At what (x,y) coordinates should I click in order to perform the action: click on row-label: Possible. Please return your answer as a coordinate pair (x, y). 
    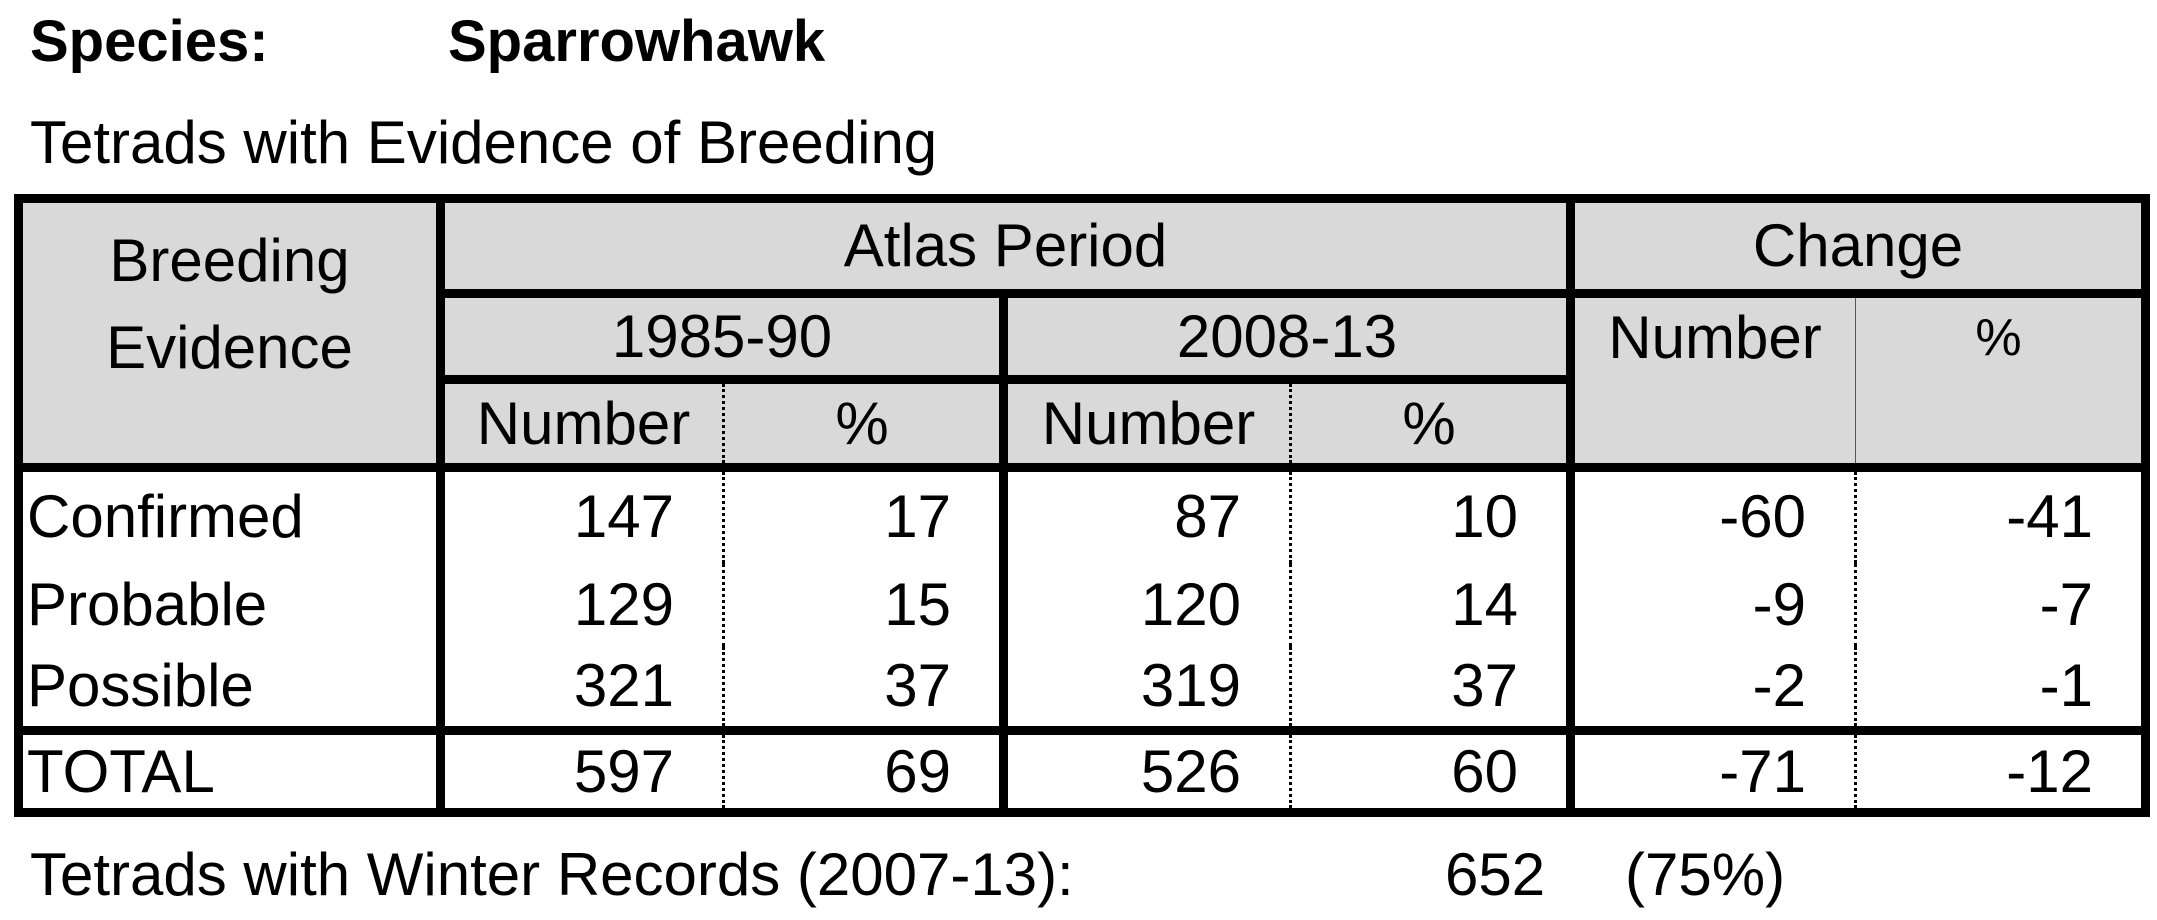
    Looking at the image, I should click on (231, 688).